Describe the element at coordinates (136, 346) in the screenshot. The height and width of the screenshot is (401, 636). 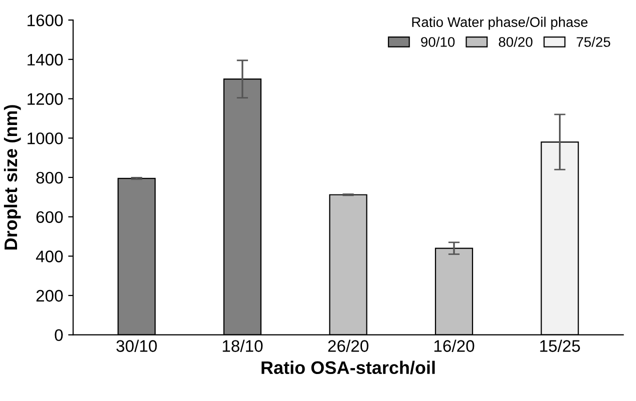
I see `x-tick-label: 30/10` at that location.